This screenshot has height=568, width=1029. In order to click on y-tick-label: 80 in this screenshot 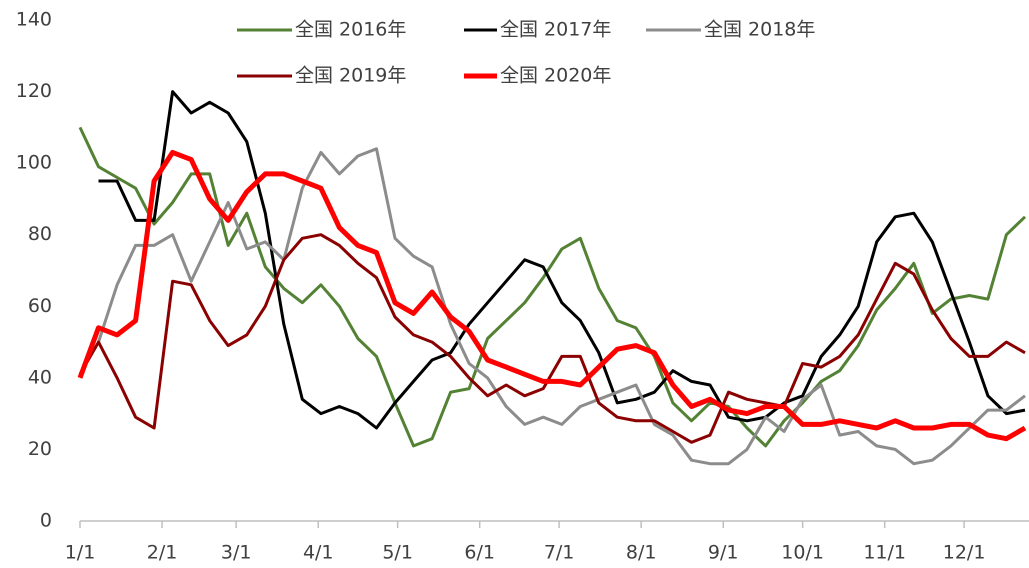, I will do `click(40, 234)`.